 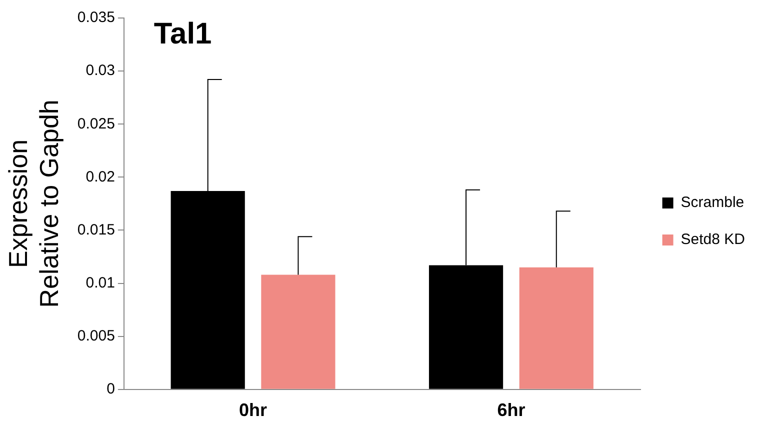 What do you see at coordinates (96, 229) in the screenshot?
I see `y-tick-label: 0.015` at bounding box center [96, 229].